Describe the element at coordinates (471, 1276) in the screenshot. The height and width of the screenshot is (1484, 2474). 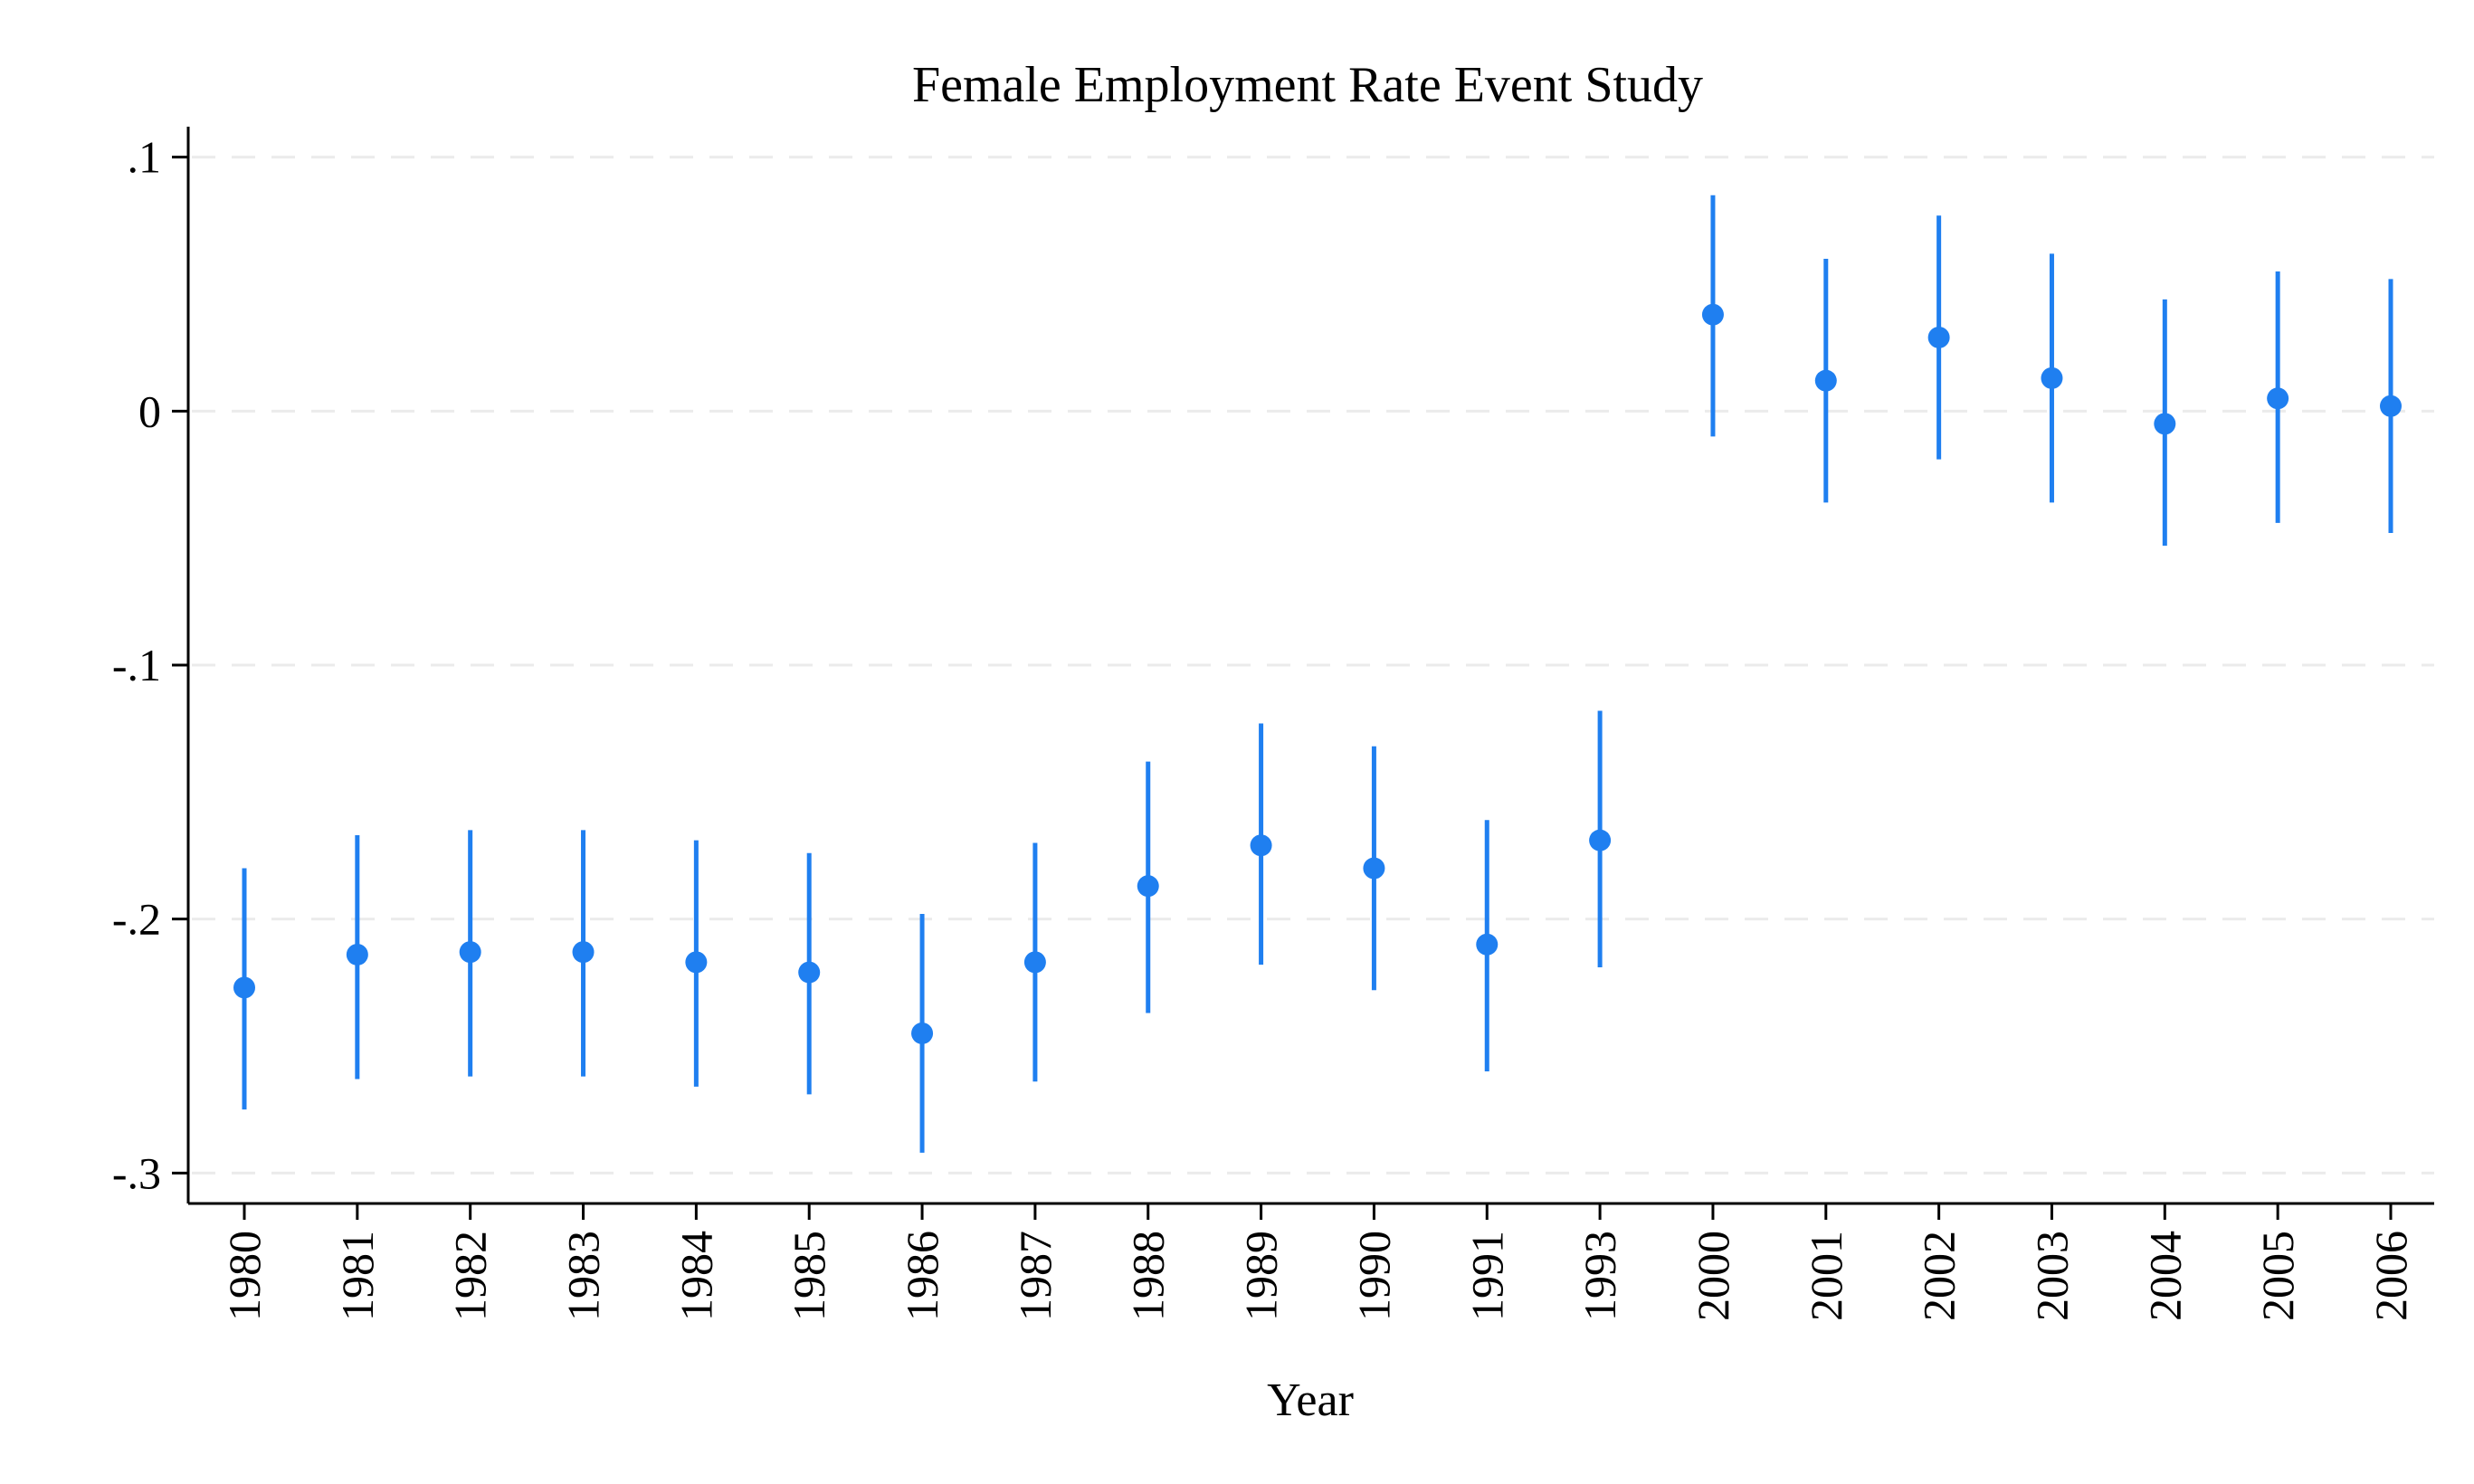
I see `x-tick-label: 1982` at that location.